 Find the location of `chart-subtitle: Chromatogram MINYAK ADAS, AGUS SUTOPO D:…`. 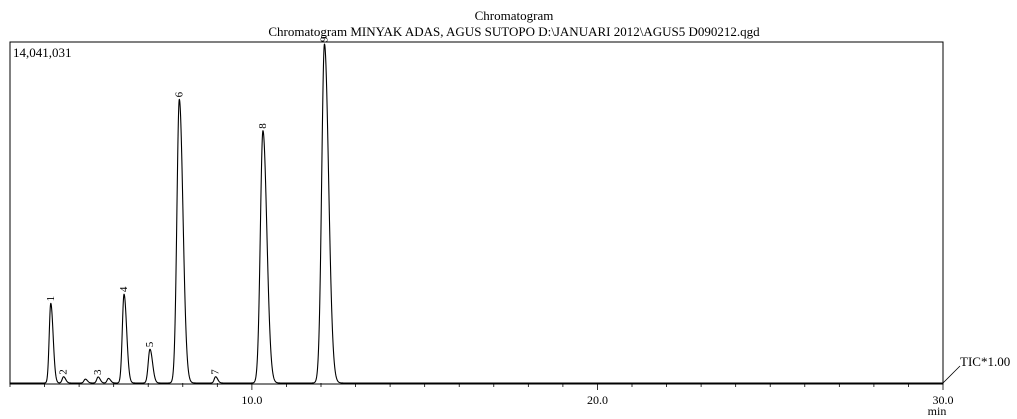

chart-subtitle: Chromatogram MINYAK ADAS, AGUS SUTOPO D:… is located at coordinates (514, 31).